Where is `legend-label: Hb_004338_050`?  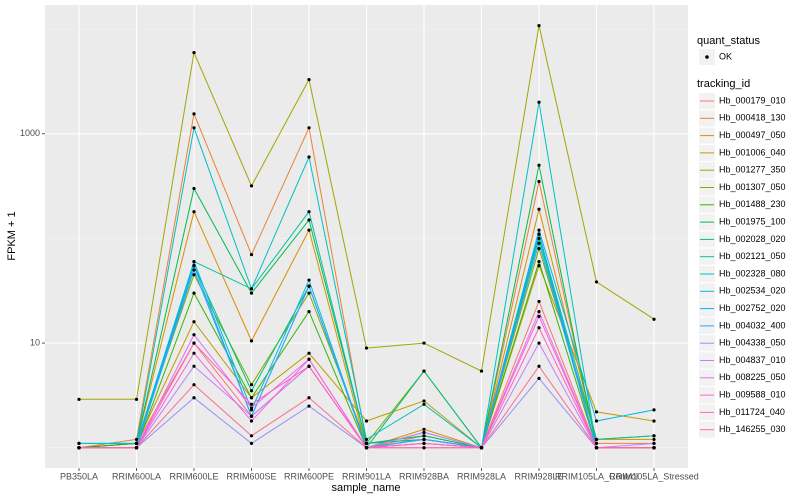
legend-label: Hb_004338_050 is located at coordinates (752, 343).